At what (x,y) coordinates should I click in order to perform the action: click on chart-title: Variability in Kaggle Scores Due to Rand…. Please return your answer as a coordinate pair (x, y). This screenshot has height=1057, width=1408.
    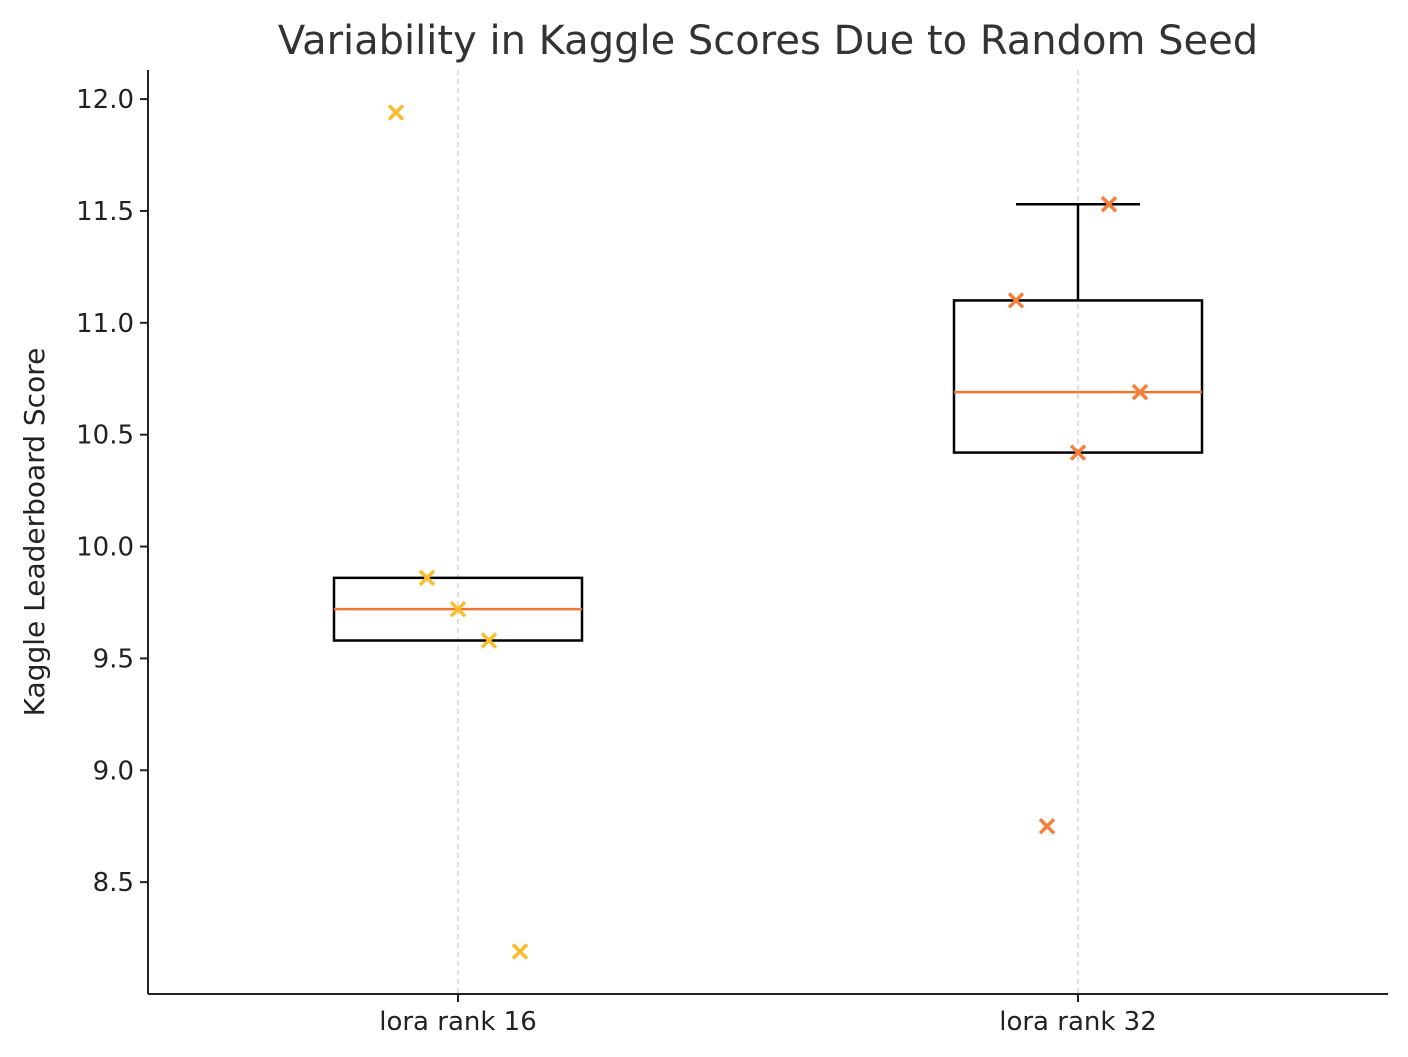
    Looking at the image, I should click on (768, 41).